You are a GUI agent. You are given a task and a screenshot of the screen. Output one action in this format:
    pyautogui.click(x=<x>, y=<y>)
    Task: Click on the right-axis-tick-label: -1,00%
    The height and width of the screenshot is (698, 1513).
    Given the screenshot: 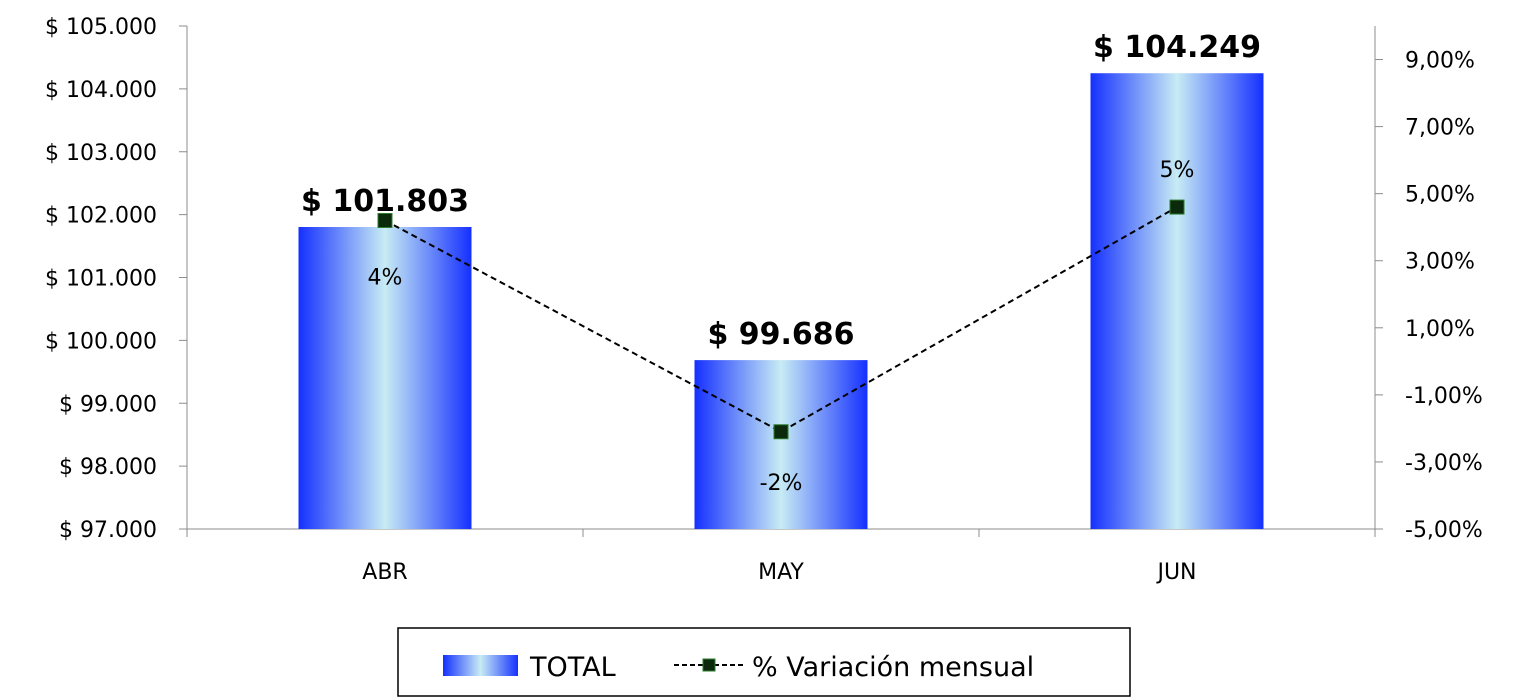 What is the action you would take?
    pyautogui.click(x=1444, y=396)
    